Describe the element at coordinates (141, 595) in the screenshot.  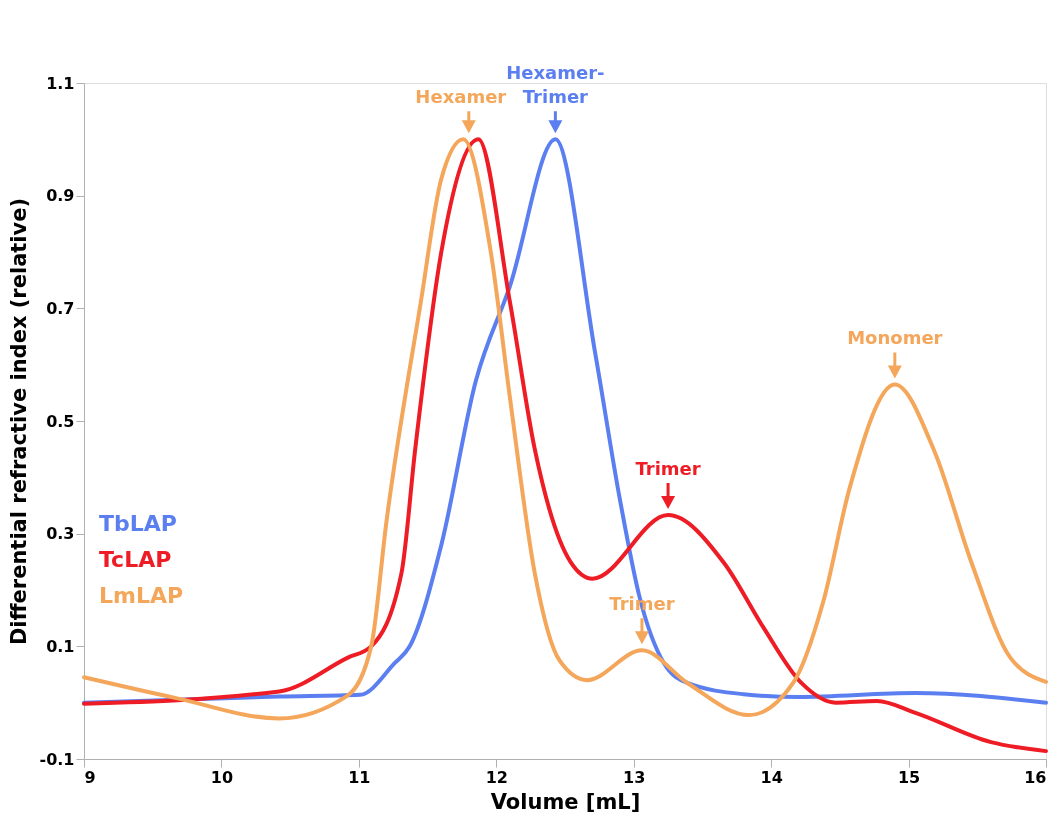
I see `text: LmLAP` at that location.